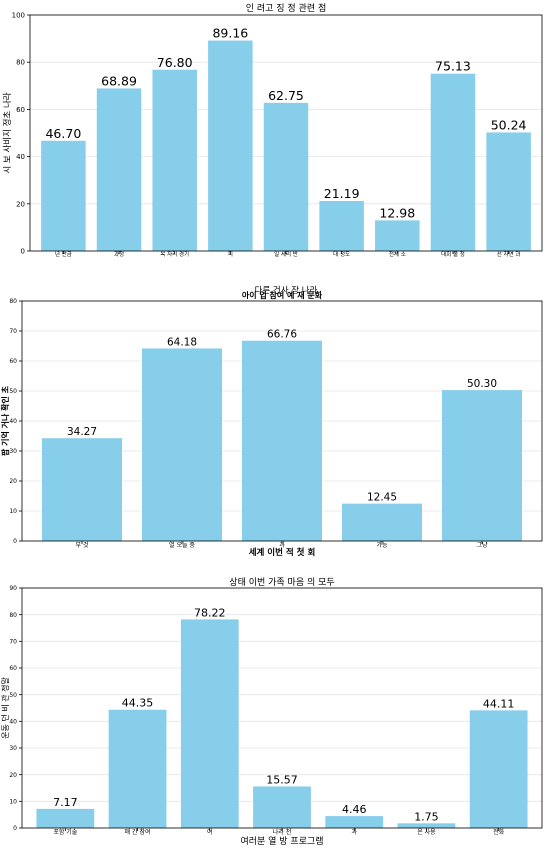 This screenshot has height=853, width=550. What do you see at coordinates (282, 552) in the screenshot?
I see `x-axis-label: 세계 이번 적 첫 회` at bounding box center [282, 552].